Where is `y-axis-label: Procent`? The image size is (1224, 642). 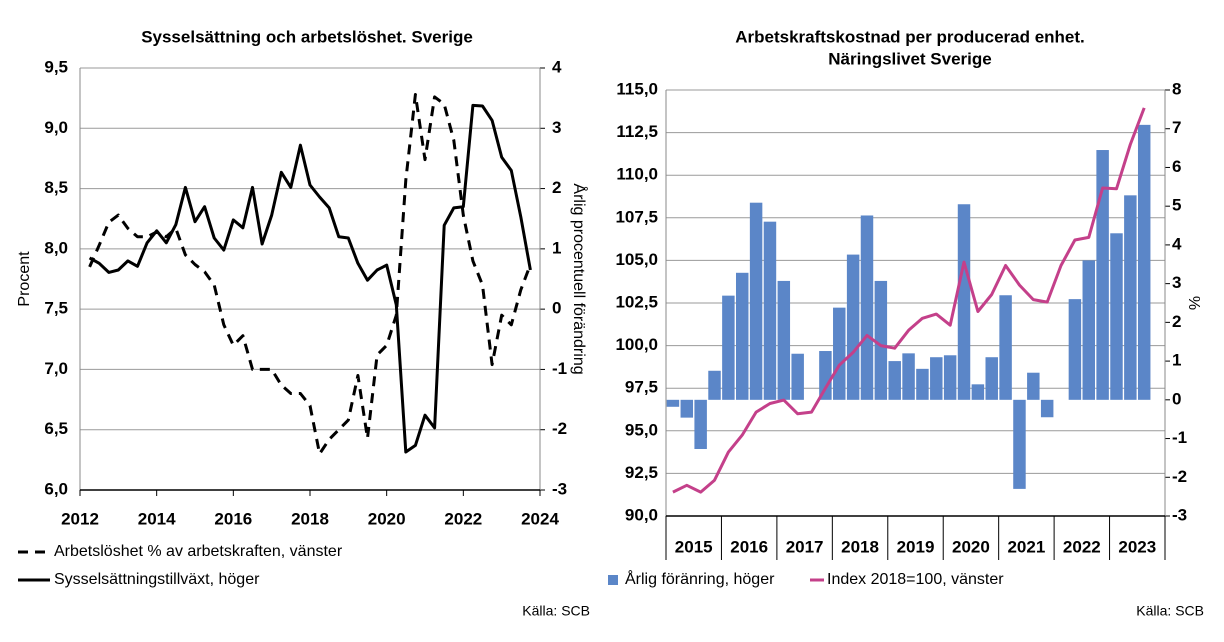
y-axis-label: Procent is located at coordinates (24, 279).